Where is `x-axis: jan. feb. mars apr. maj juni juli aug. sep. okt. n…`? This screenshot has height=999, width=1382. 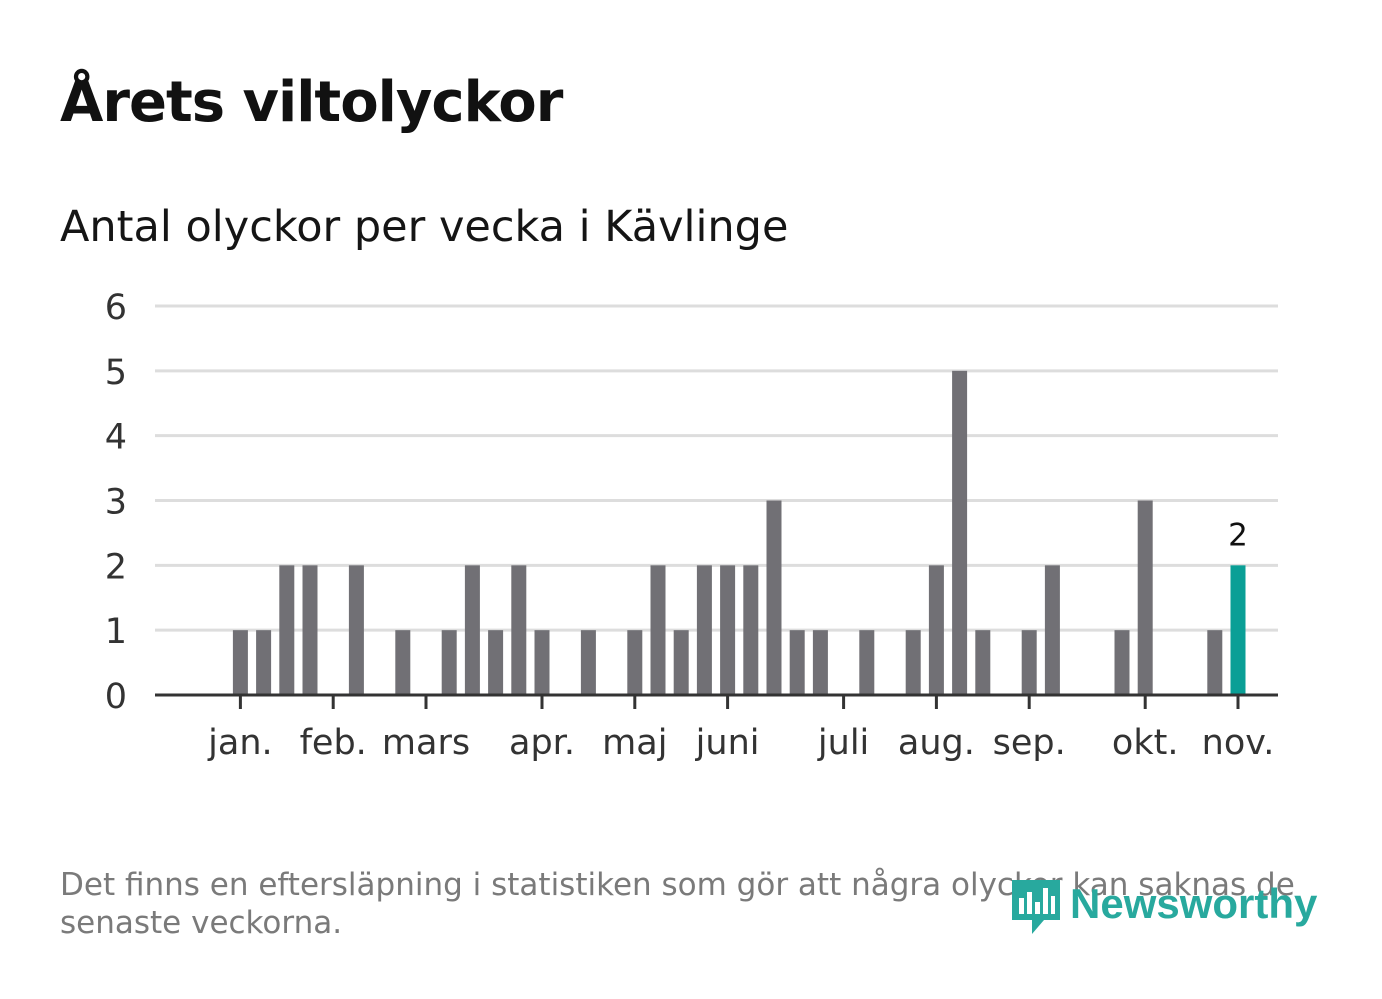 x-axis: jan. feb. mars apr. maj juni juli aug. sep. okt. n… is located at coordinates (716, 728).